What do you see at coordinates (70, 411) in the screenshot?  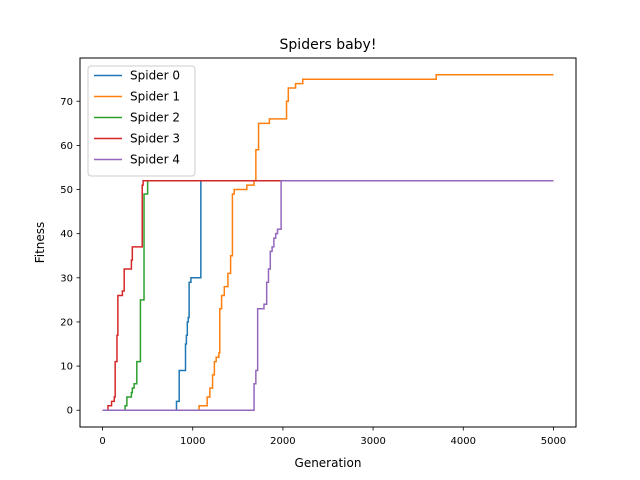 I see `y-tick-label: 0` at bounding box center [70, 411].